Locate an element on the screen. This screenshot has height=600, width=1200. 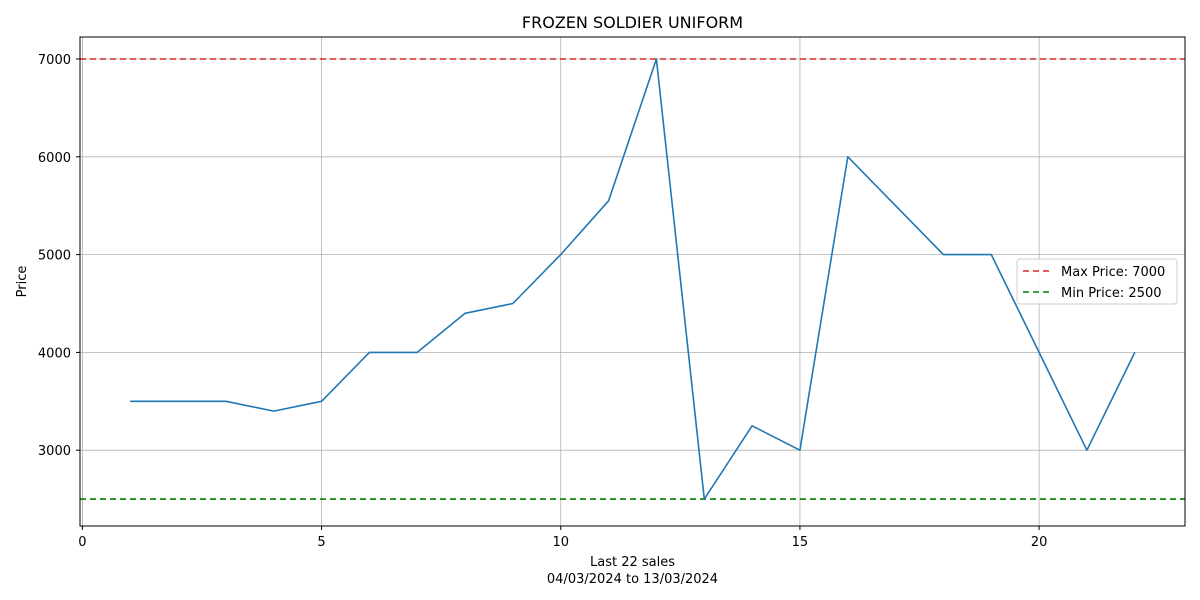
x-axis-date-range: 04/03/2024 to 13/03/2024 is located at coordinates (632, 579).